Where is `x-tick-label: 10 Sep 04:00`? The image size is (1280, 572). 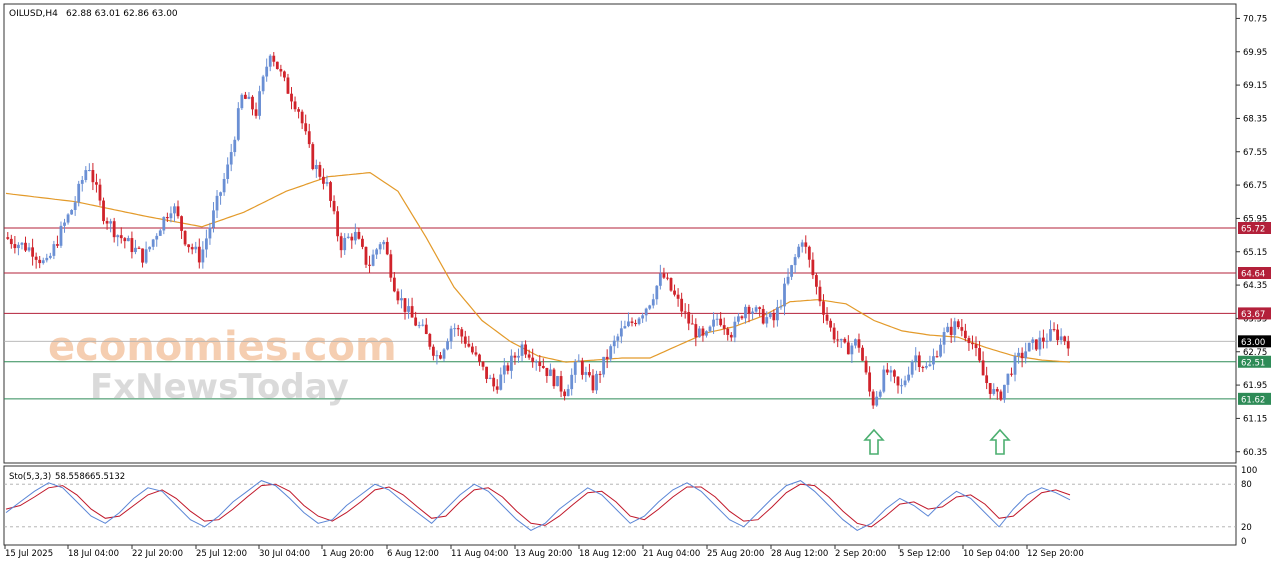
x-tick-label: 10 Sep 04:00 is located at coordinates (991, 554).